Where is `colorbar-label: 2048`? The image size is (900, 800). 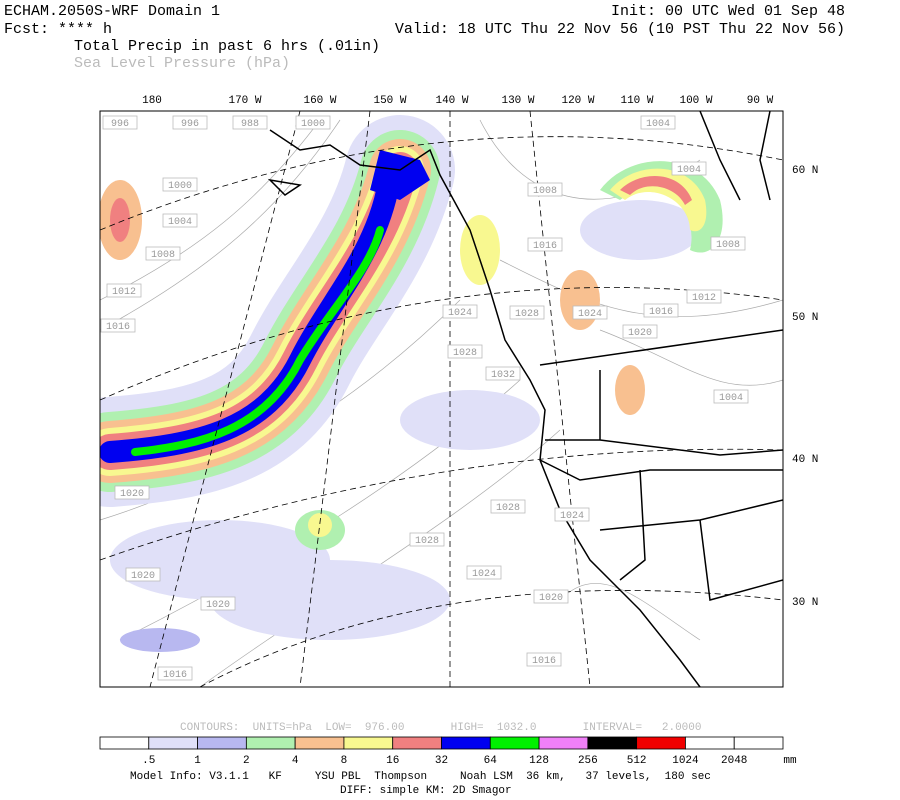
colorbar-label: 2048 is located at coordinates (734, 761).